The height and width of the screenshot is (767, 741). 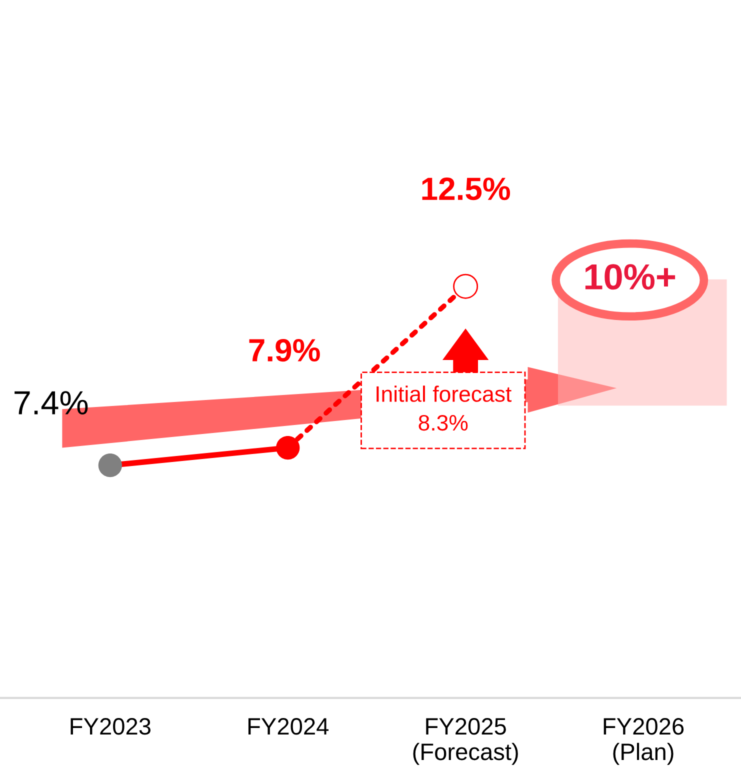 What do you see at coordinates (465, 741) in the screenshot?
I see `x-tick-label: FY2025 (Forecast)` at bounding box center [465, 741].